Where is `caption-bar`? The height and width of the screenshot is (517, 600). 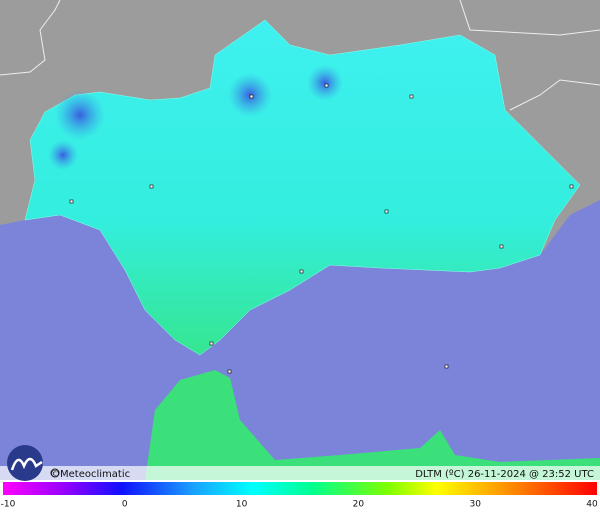
caption-bar is located at coordinates (300, 473).